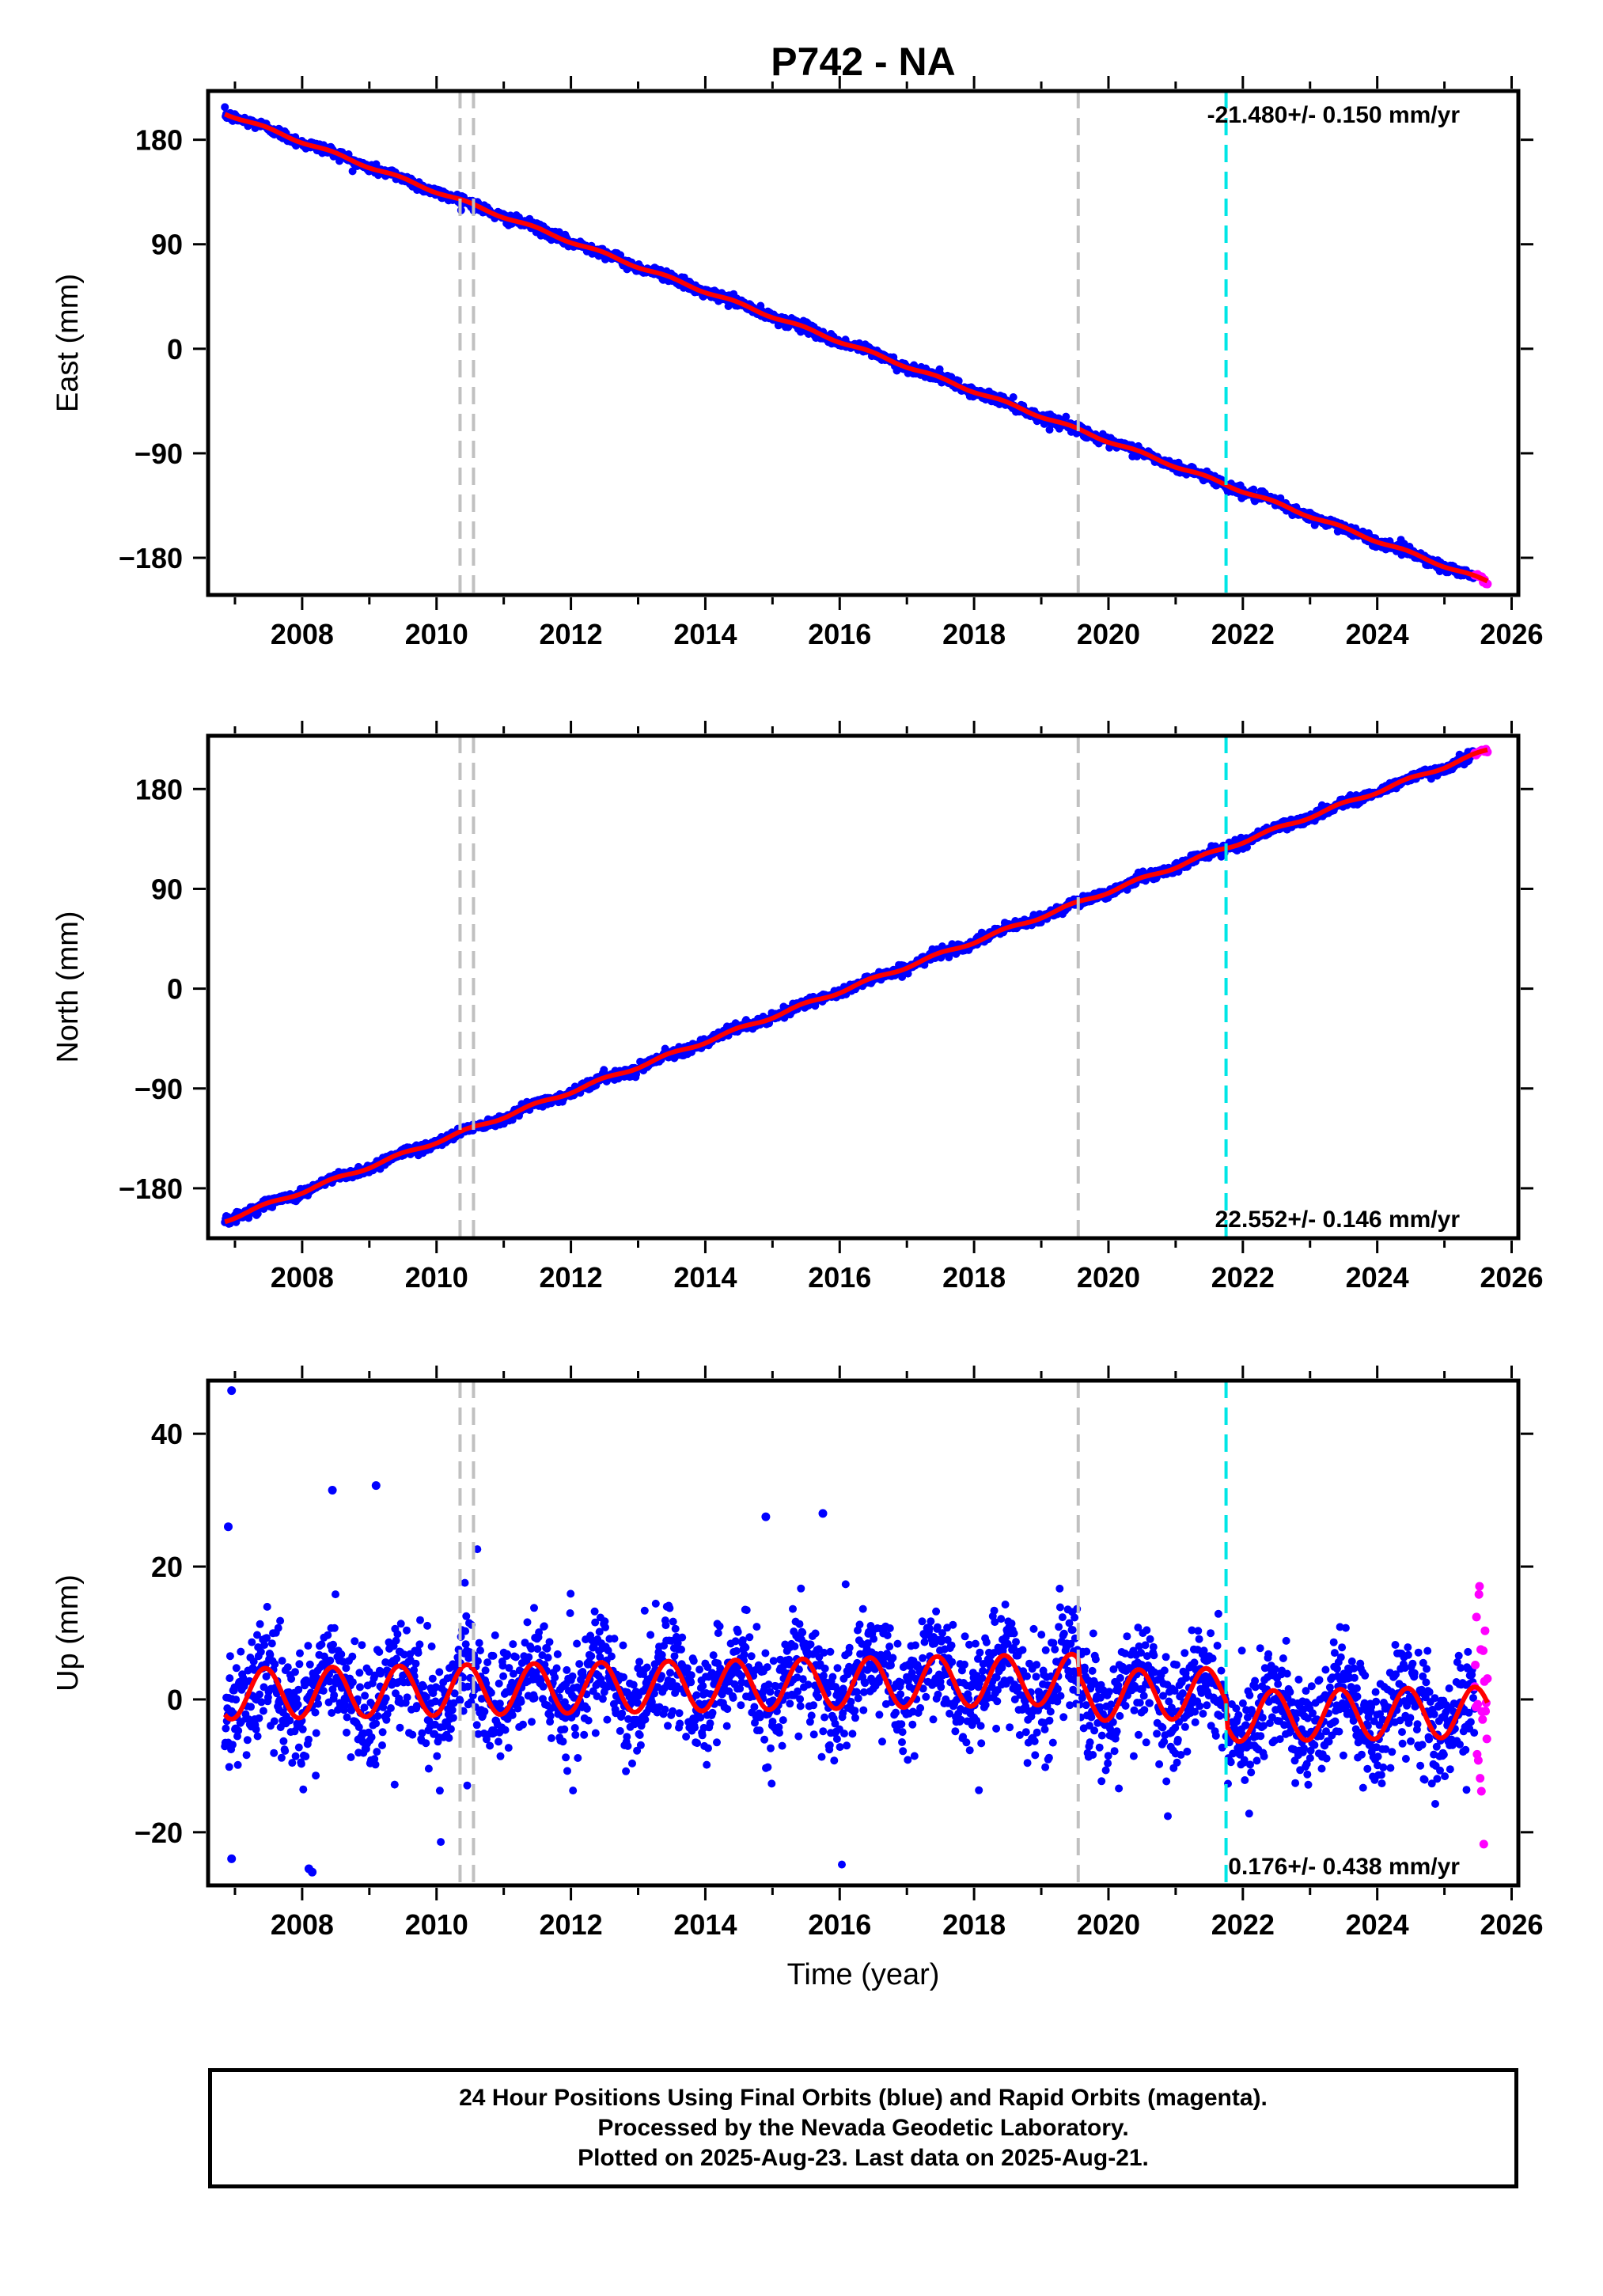 The width and height of the screenshot is (1603, 2296). I want to click on x-tick-label: 2022, so click(1243, 634).